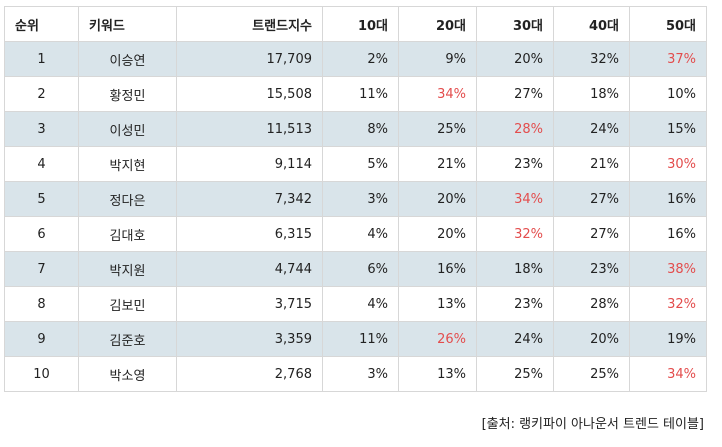 This screenshot has height=447, width=722. Describe the element at coordinates (668, 339) in the screenshot. I see `cell-age-50s: 19%` at that location.